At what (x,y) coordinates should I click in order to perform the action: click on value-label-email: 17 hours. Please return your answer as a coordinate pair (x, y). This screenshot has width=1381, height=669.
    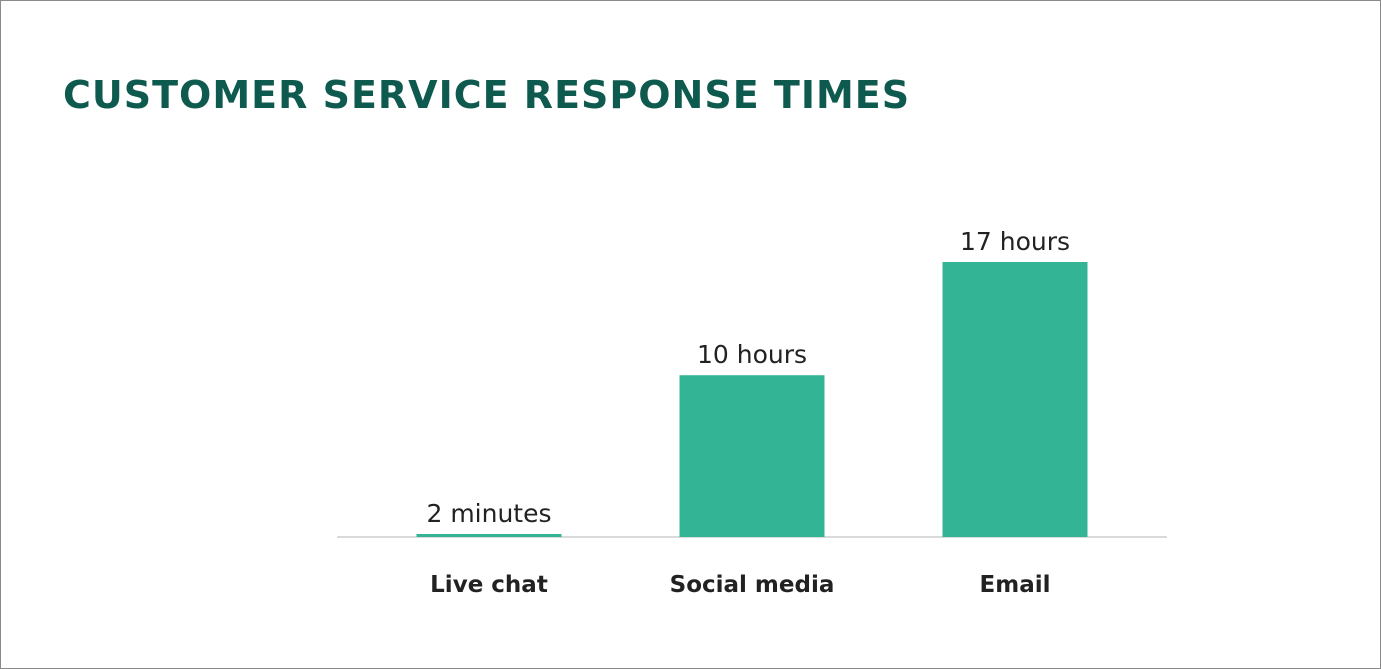
    Looking at the image, I should click on (1015, 241).